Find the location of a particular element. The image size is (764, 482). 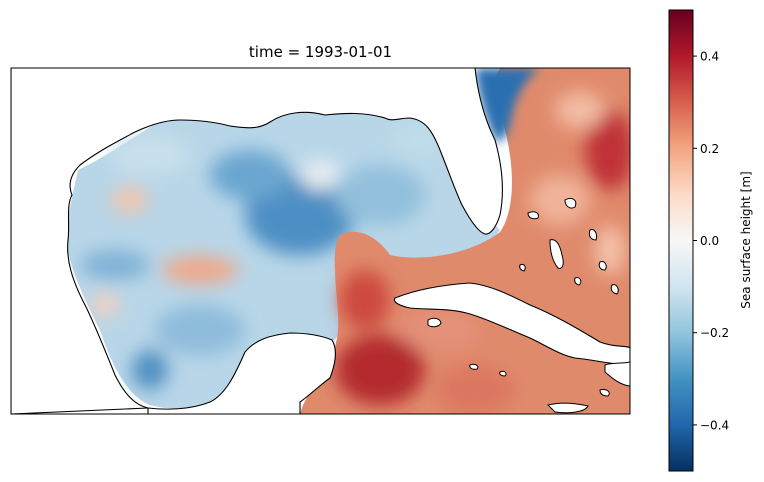

colorbar-tick-label: 0.2 is located at coordinates (709, 149).